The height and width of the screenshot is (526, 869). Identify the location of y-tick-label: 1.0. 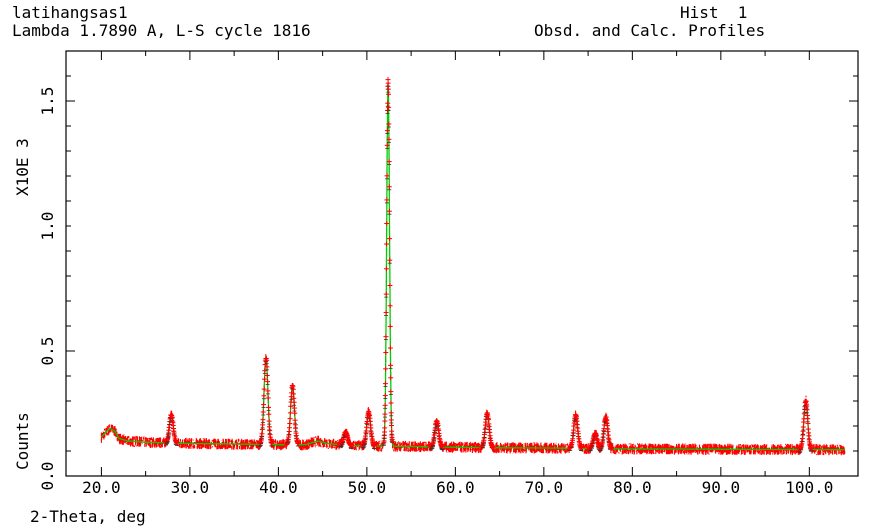
(47, 226).